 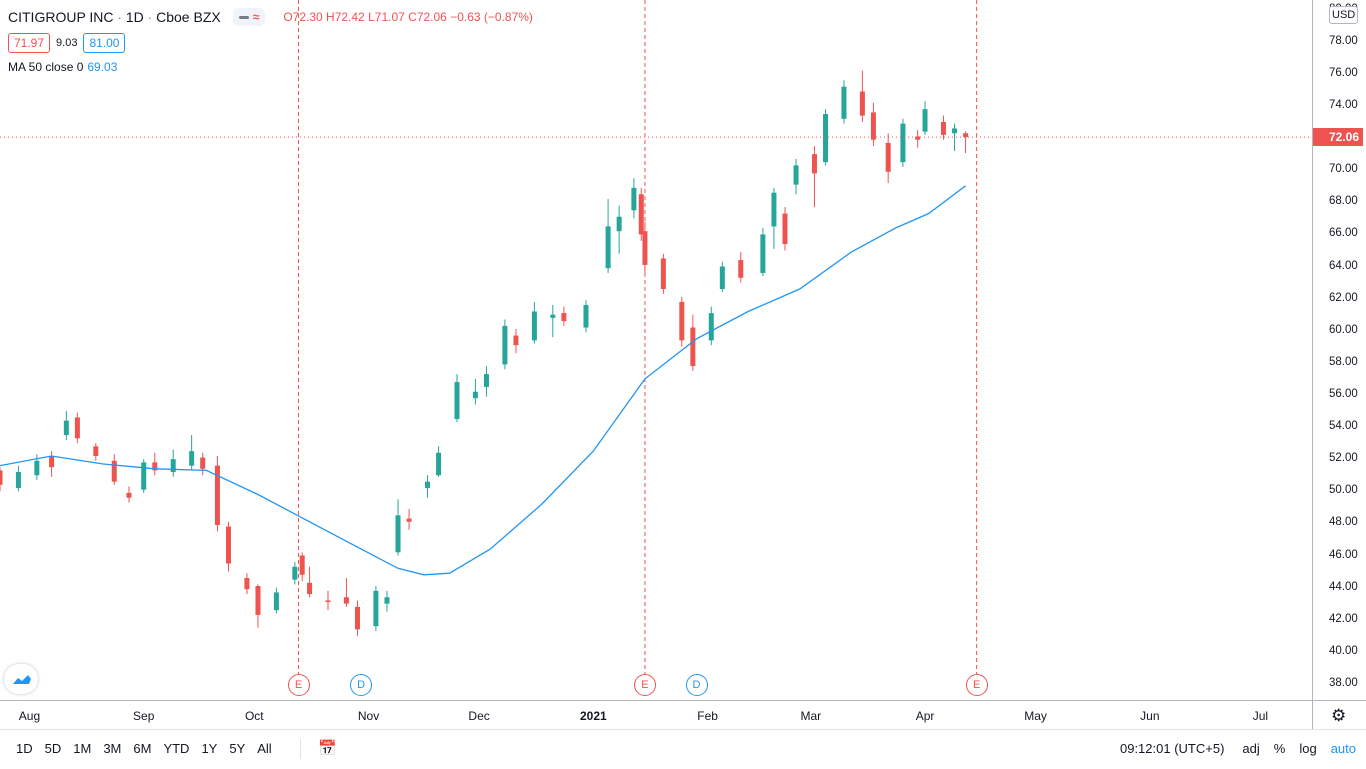 I want to click on gear-icon: ⚙, so click(x=1339, y=715).